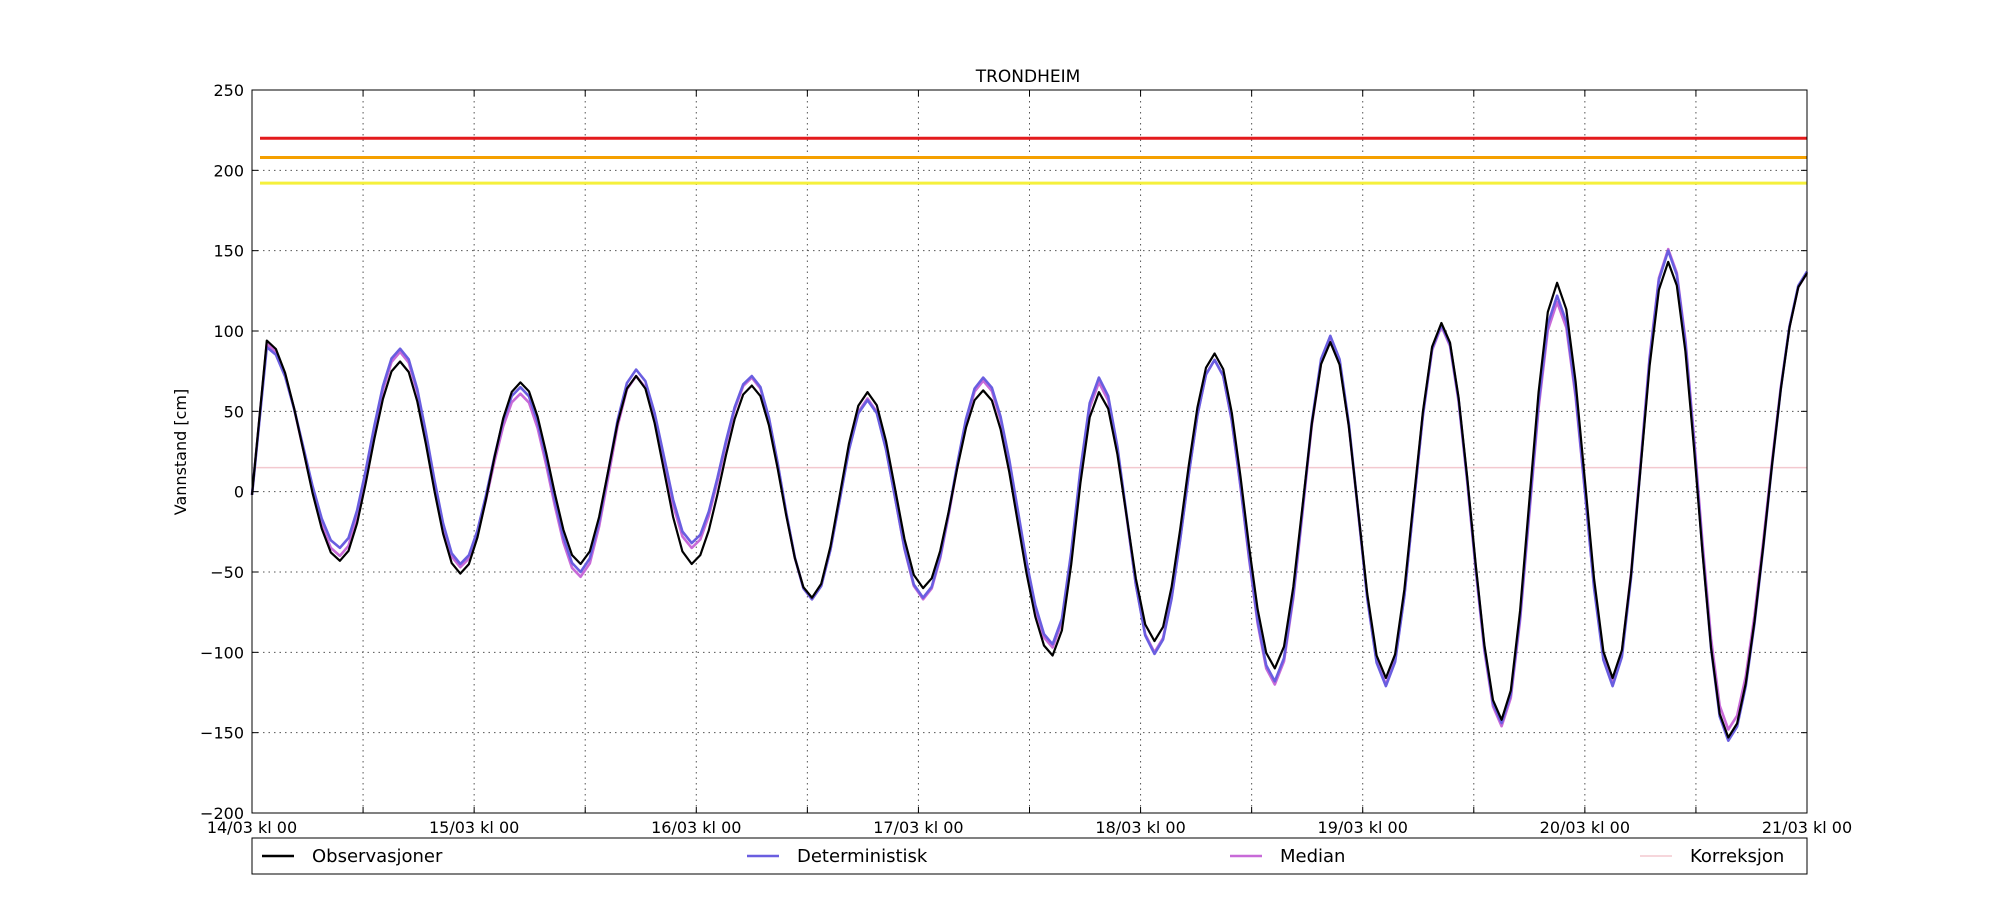 This screenshot has width=2000, height=900. Describe the element at coordinates (222, 733) in the screenshot. I see `y-tick-label: −150` at that location.